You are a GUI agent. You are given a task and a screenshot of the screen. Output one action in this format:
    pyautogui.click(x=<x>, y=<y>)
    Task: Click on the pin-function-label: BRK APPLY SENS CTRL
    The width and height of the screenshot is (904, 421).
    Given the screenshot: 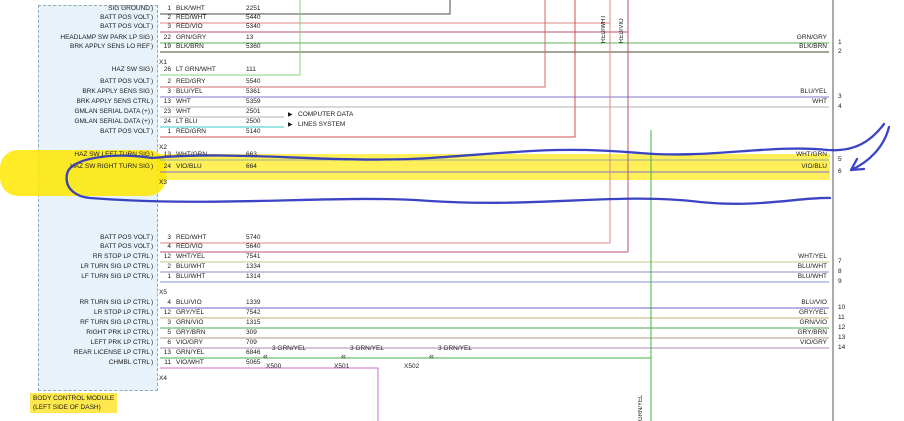 What is the action you would take?
    pyautogui.click(x=113, y=101)
    